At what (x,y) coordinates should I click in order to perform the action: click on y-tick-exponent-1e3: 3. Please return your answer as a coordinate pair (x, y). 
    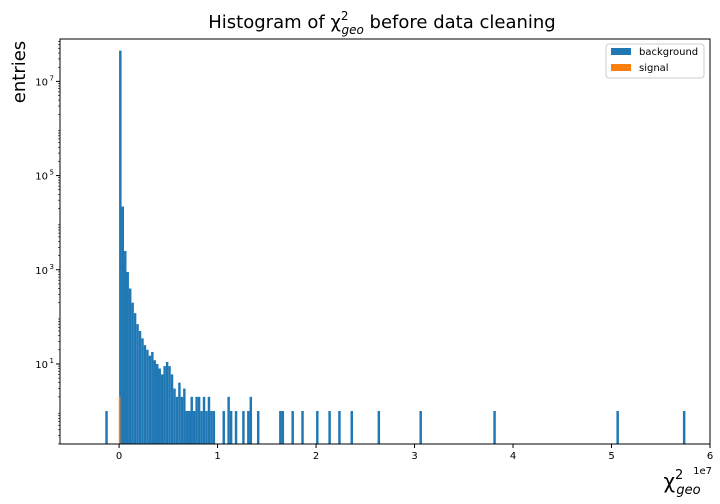
    Looking at the image, I should click on (52, 267).